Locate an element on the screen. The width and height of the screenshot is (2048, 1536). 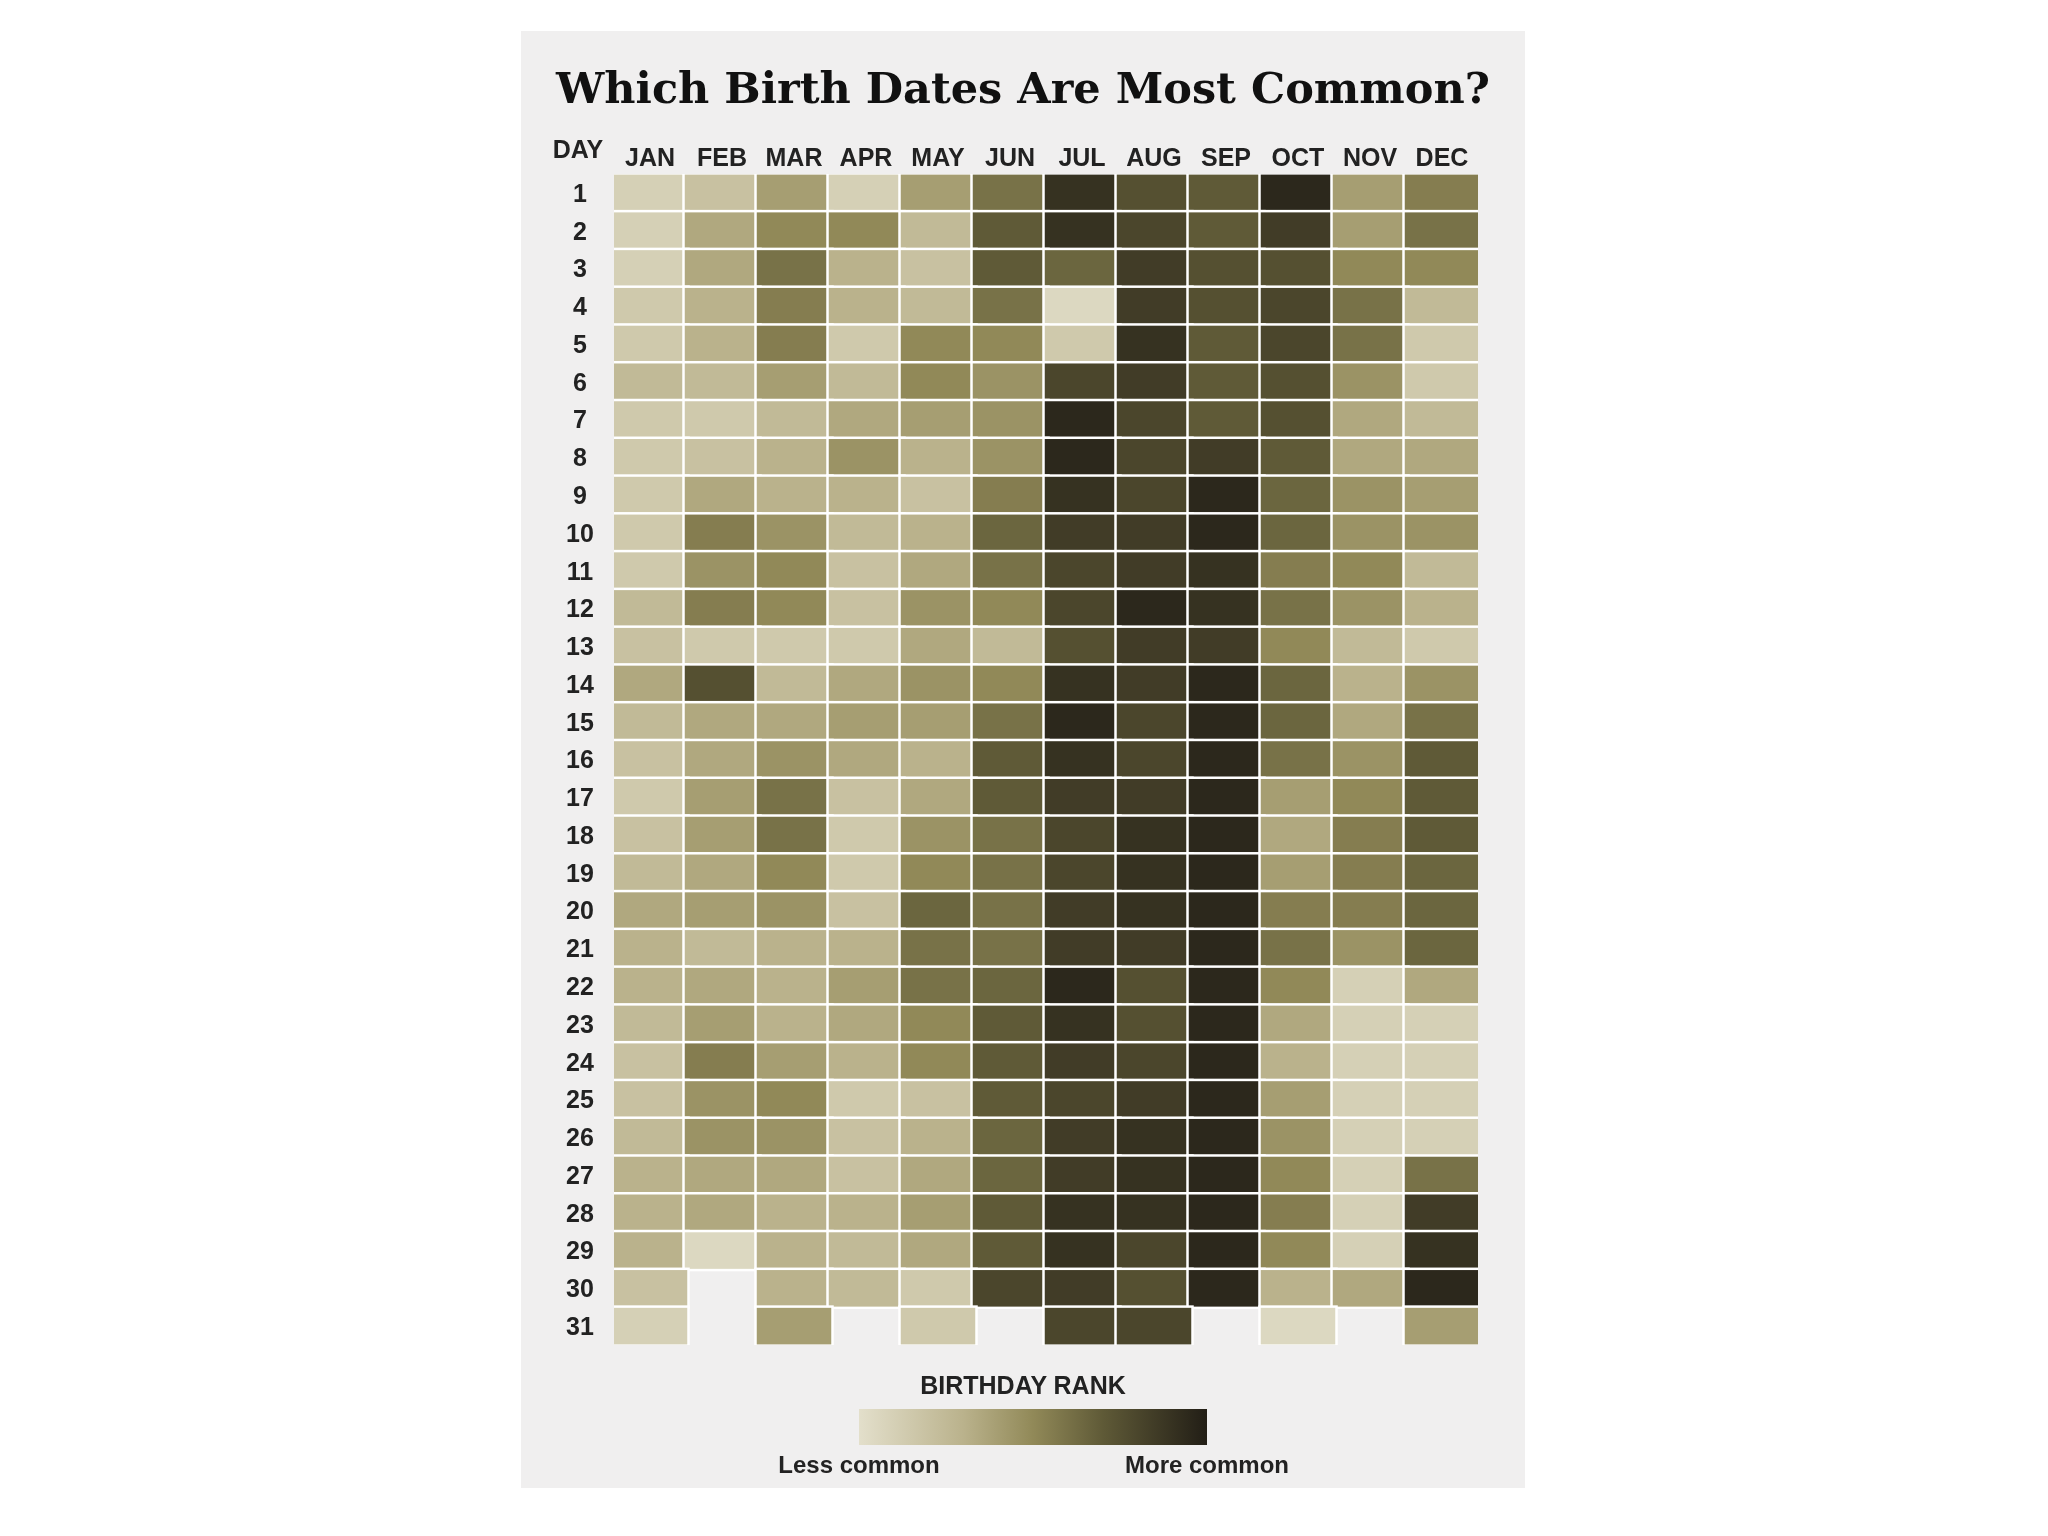
x-tick-label: AUG is located at coordinates (1154, 157).